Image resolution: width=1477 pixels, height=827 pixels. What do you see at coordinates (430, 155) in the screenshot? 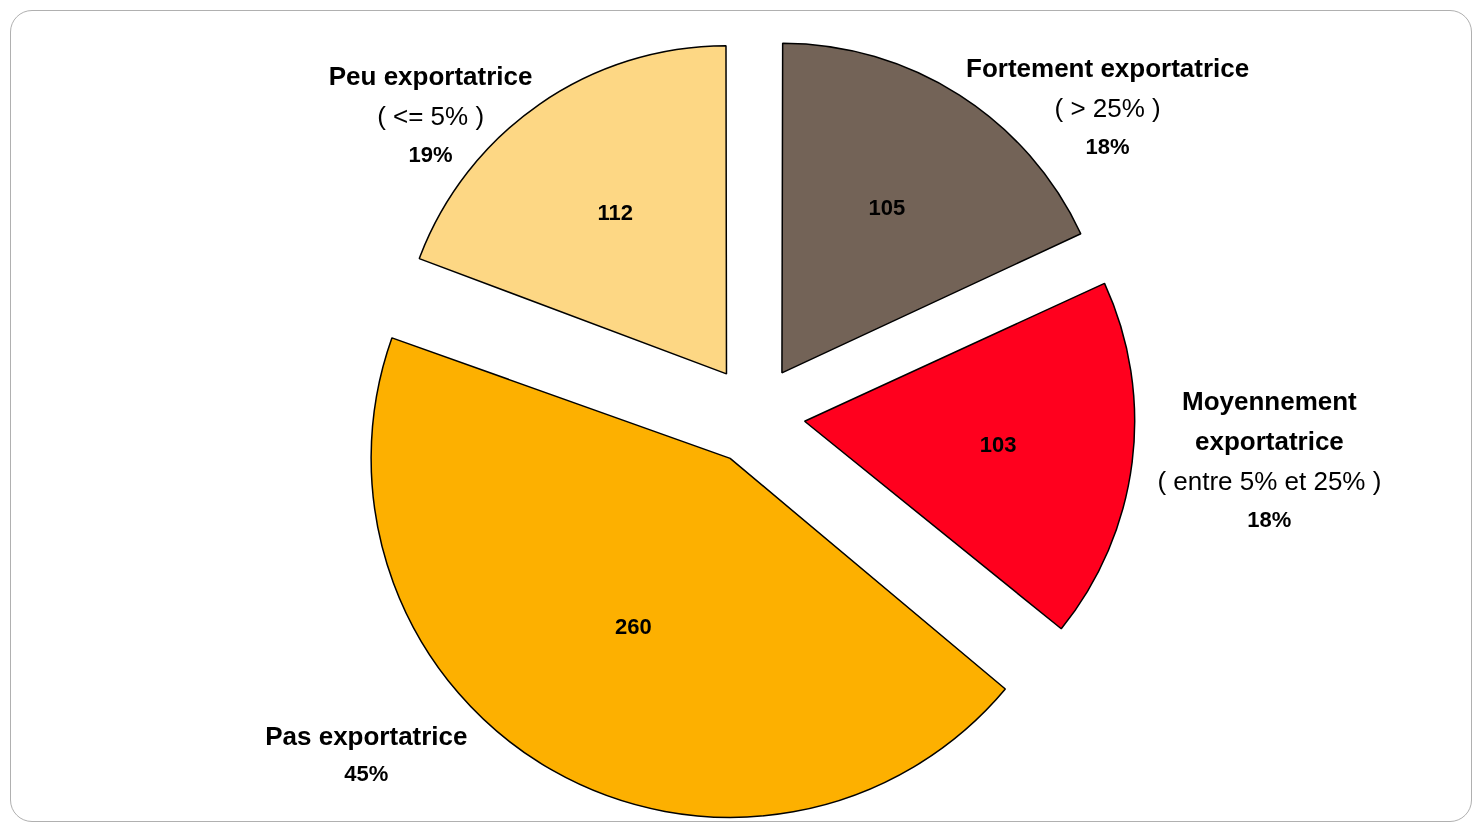
I see `text: 19%` at bounding box center [430, 155].